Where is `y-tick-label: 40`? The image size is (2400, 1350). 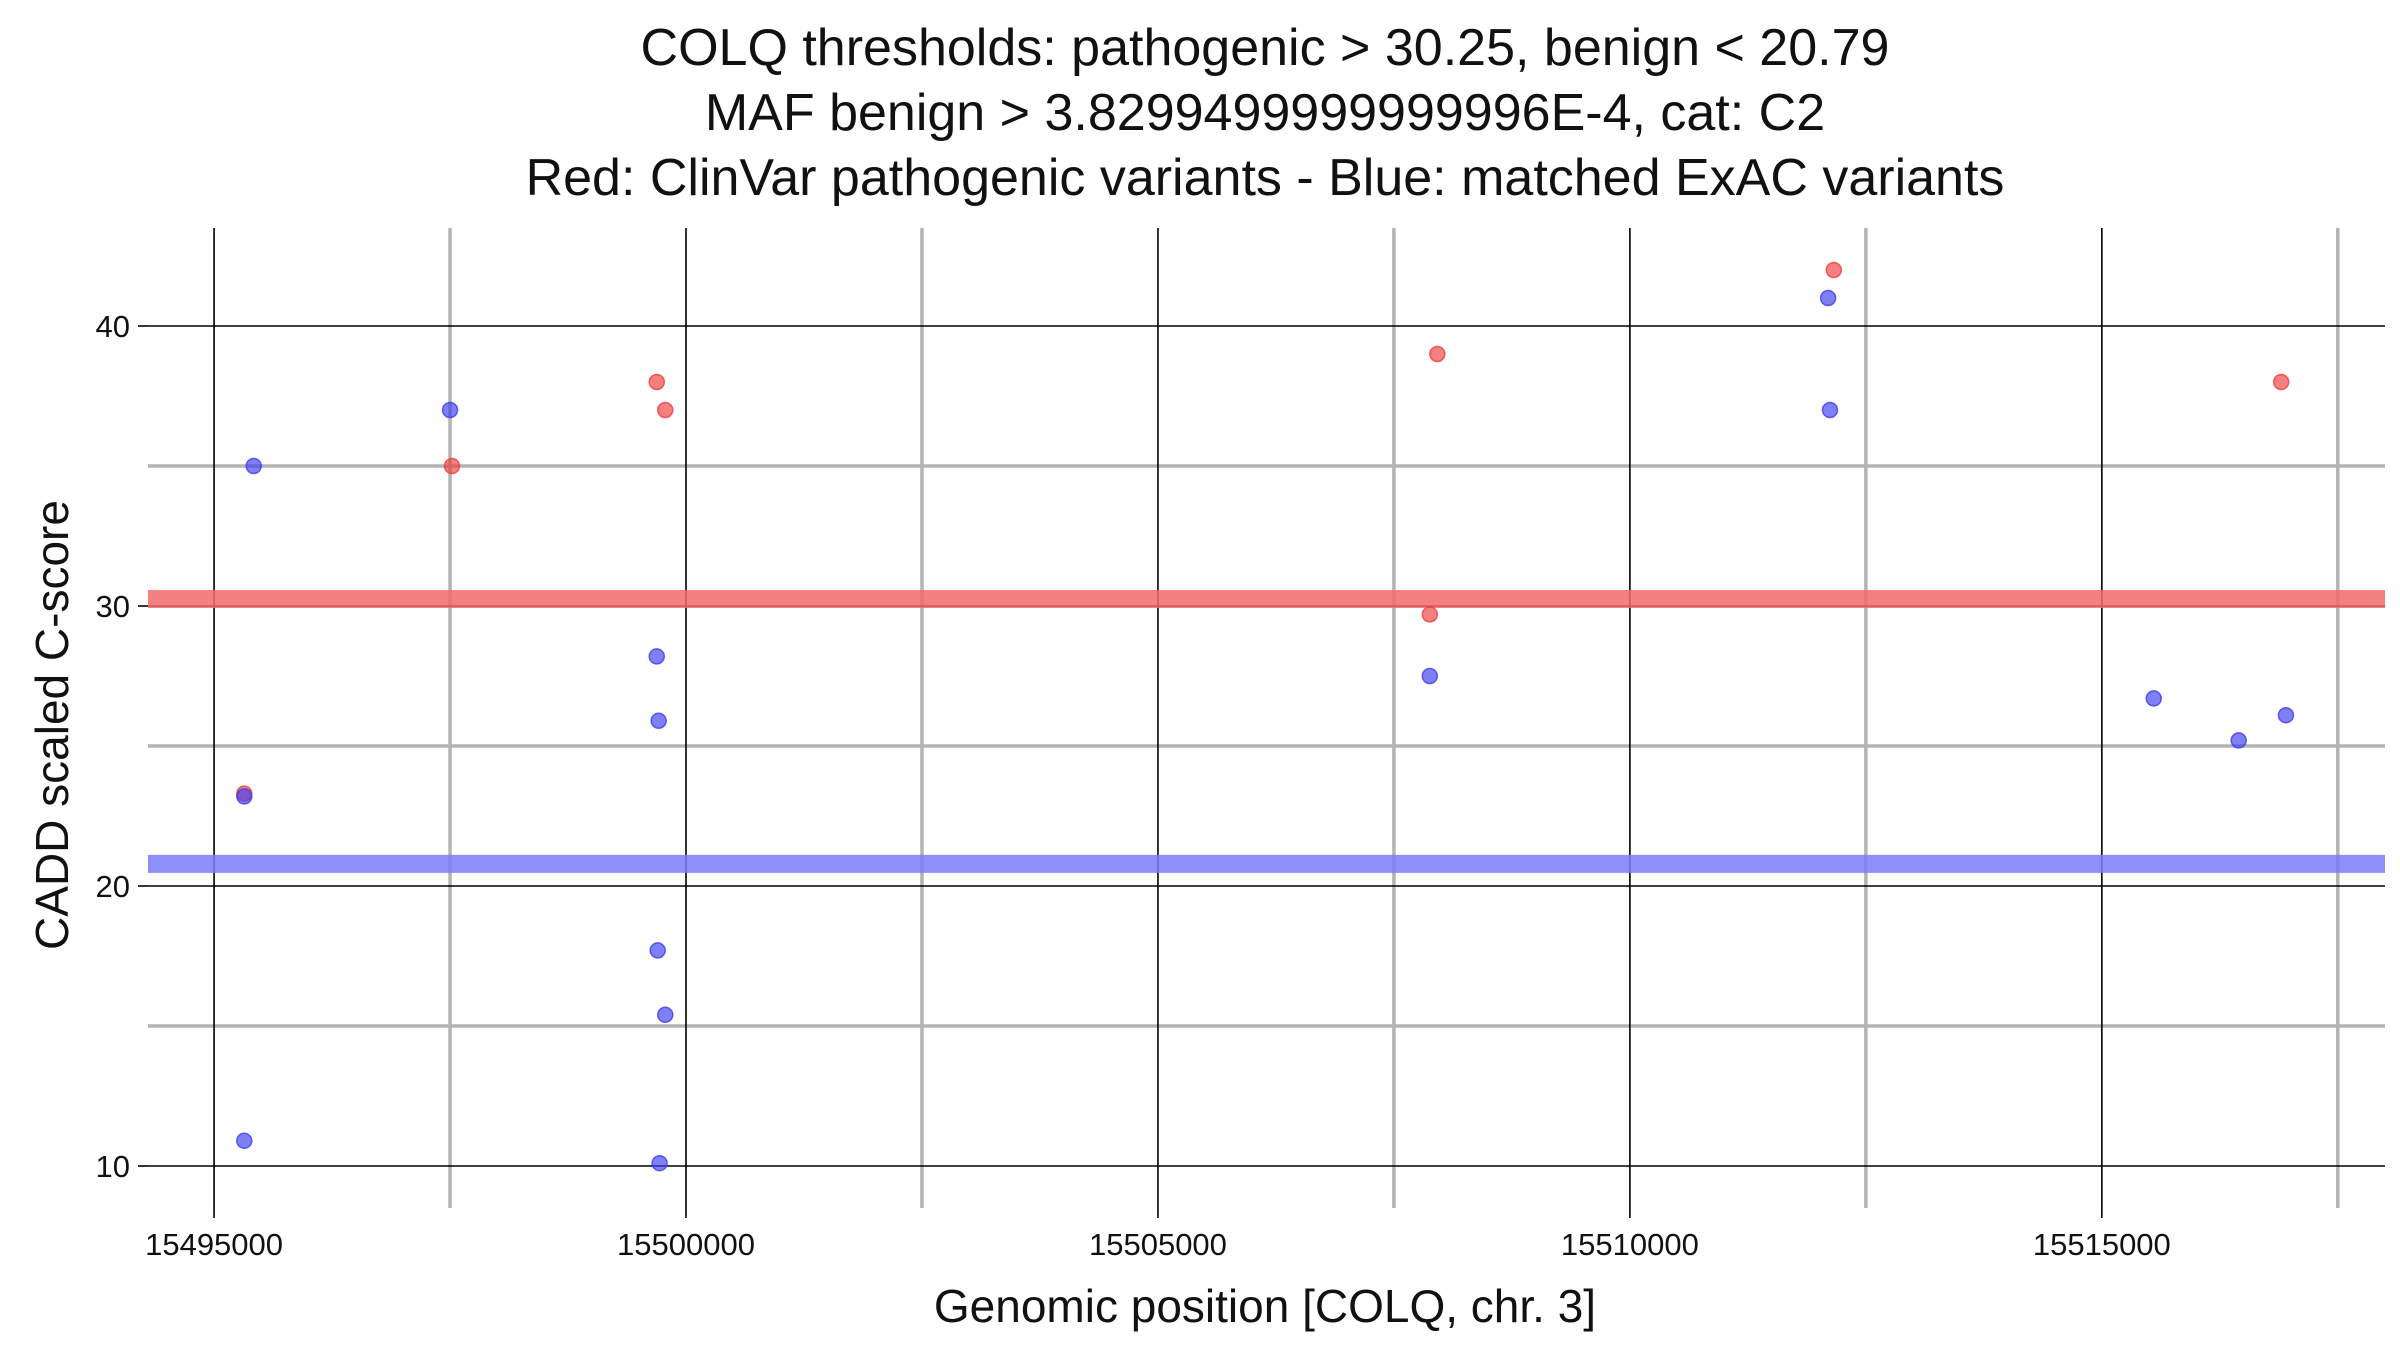
y-tick-label: 40 is located at coordinates (113, 326).